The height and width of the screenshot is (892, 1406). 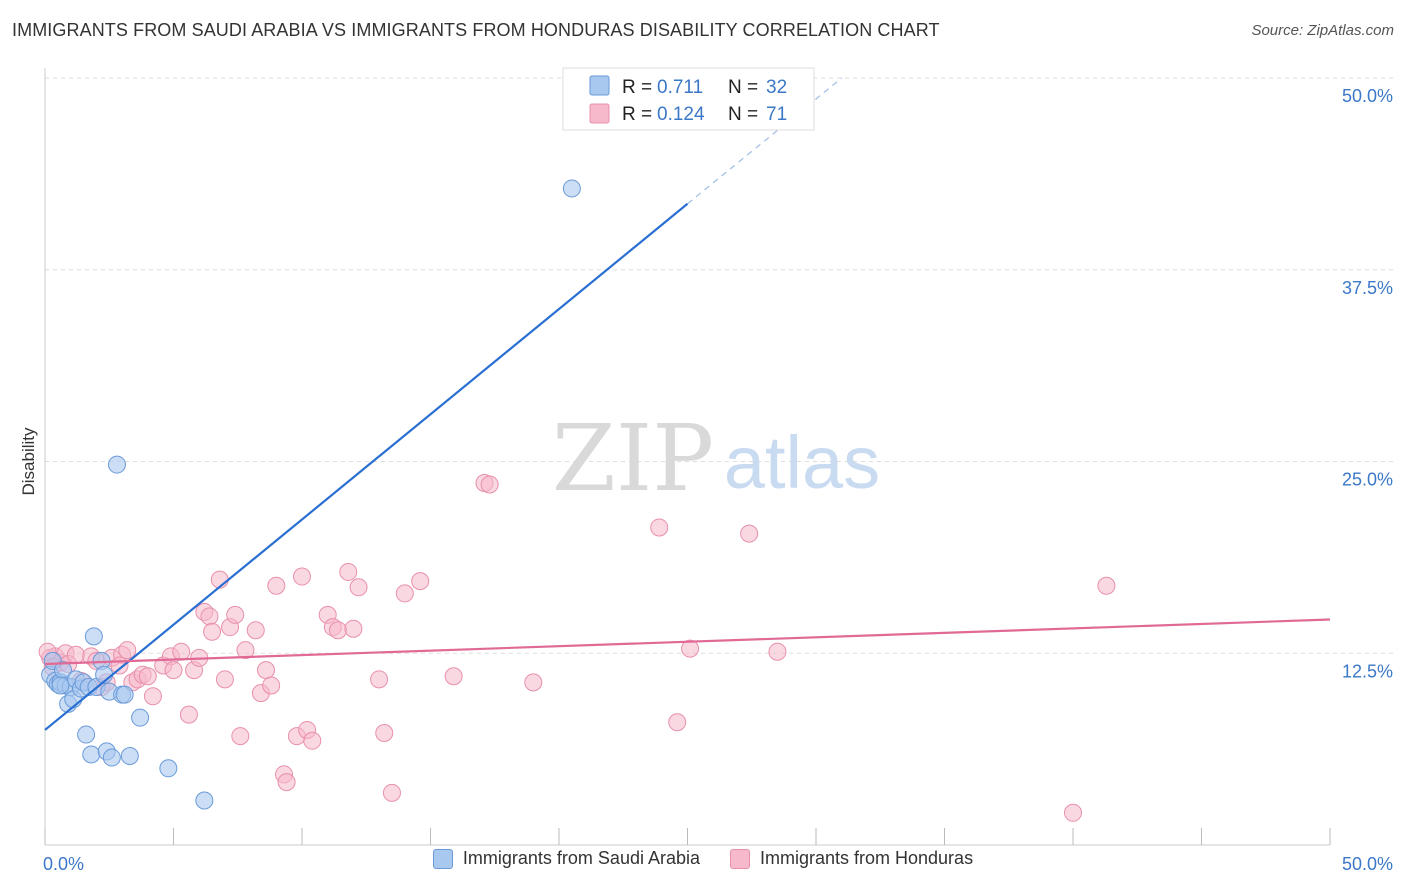 What do you see at coordinates (740, 858) in the screenshot?
I see `legend-swatch-honduras` at bounding box center [740, 858].